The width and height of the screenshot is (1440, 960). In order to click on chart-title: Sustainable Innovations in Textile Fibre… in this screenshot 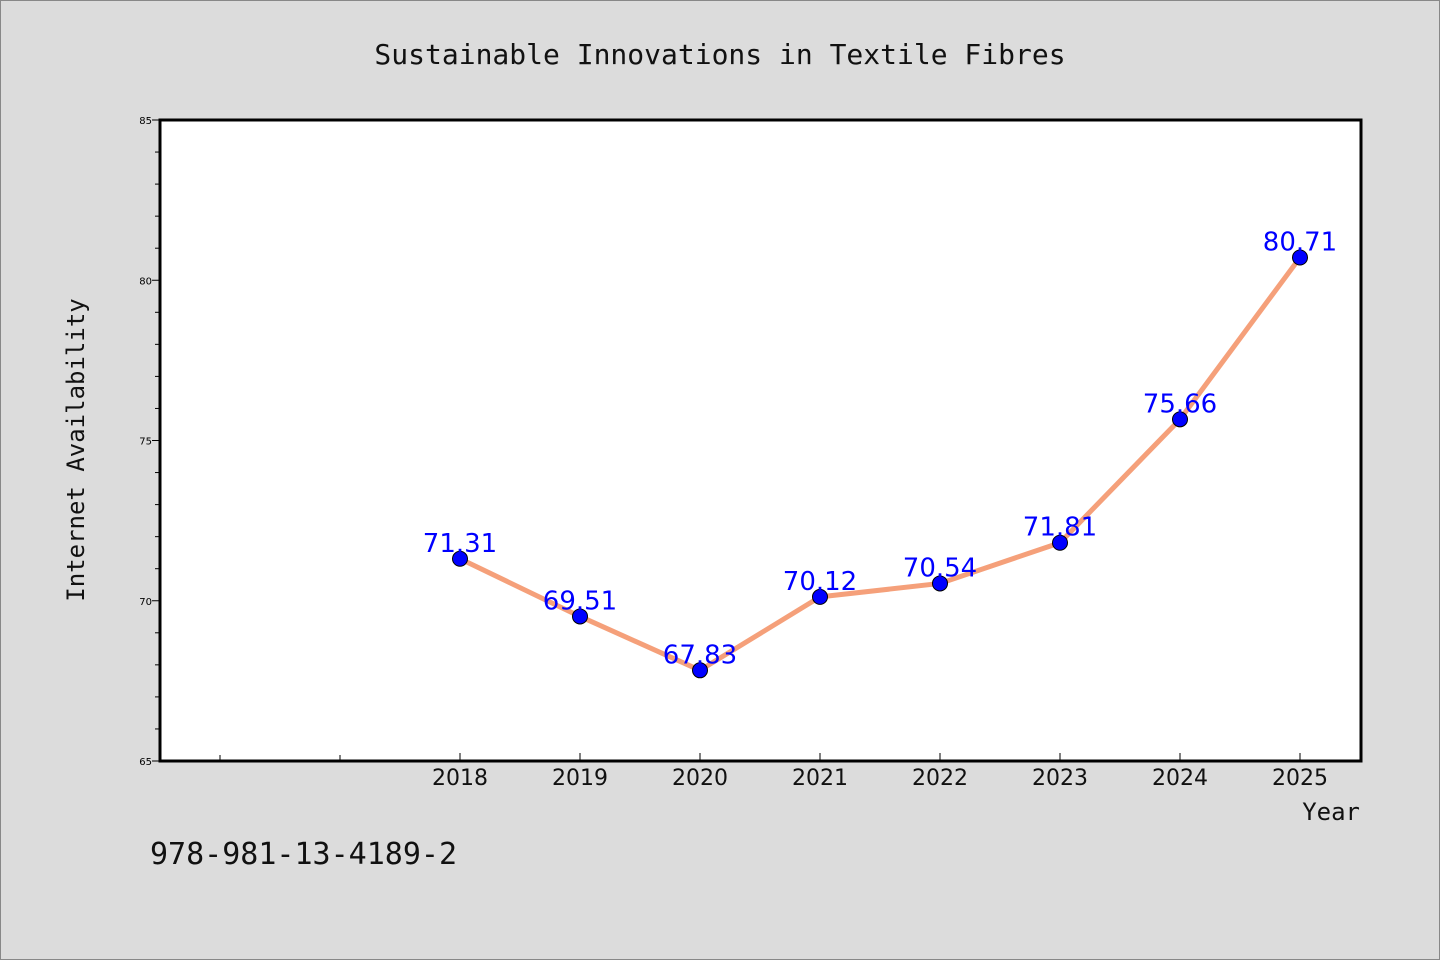, I will do `click(719, 54)`.